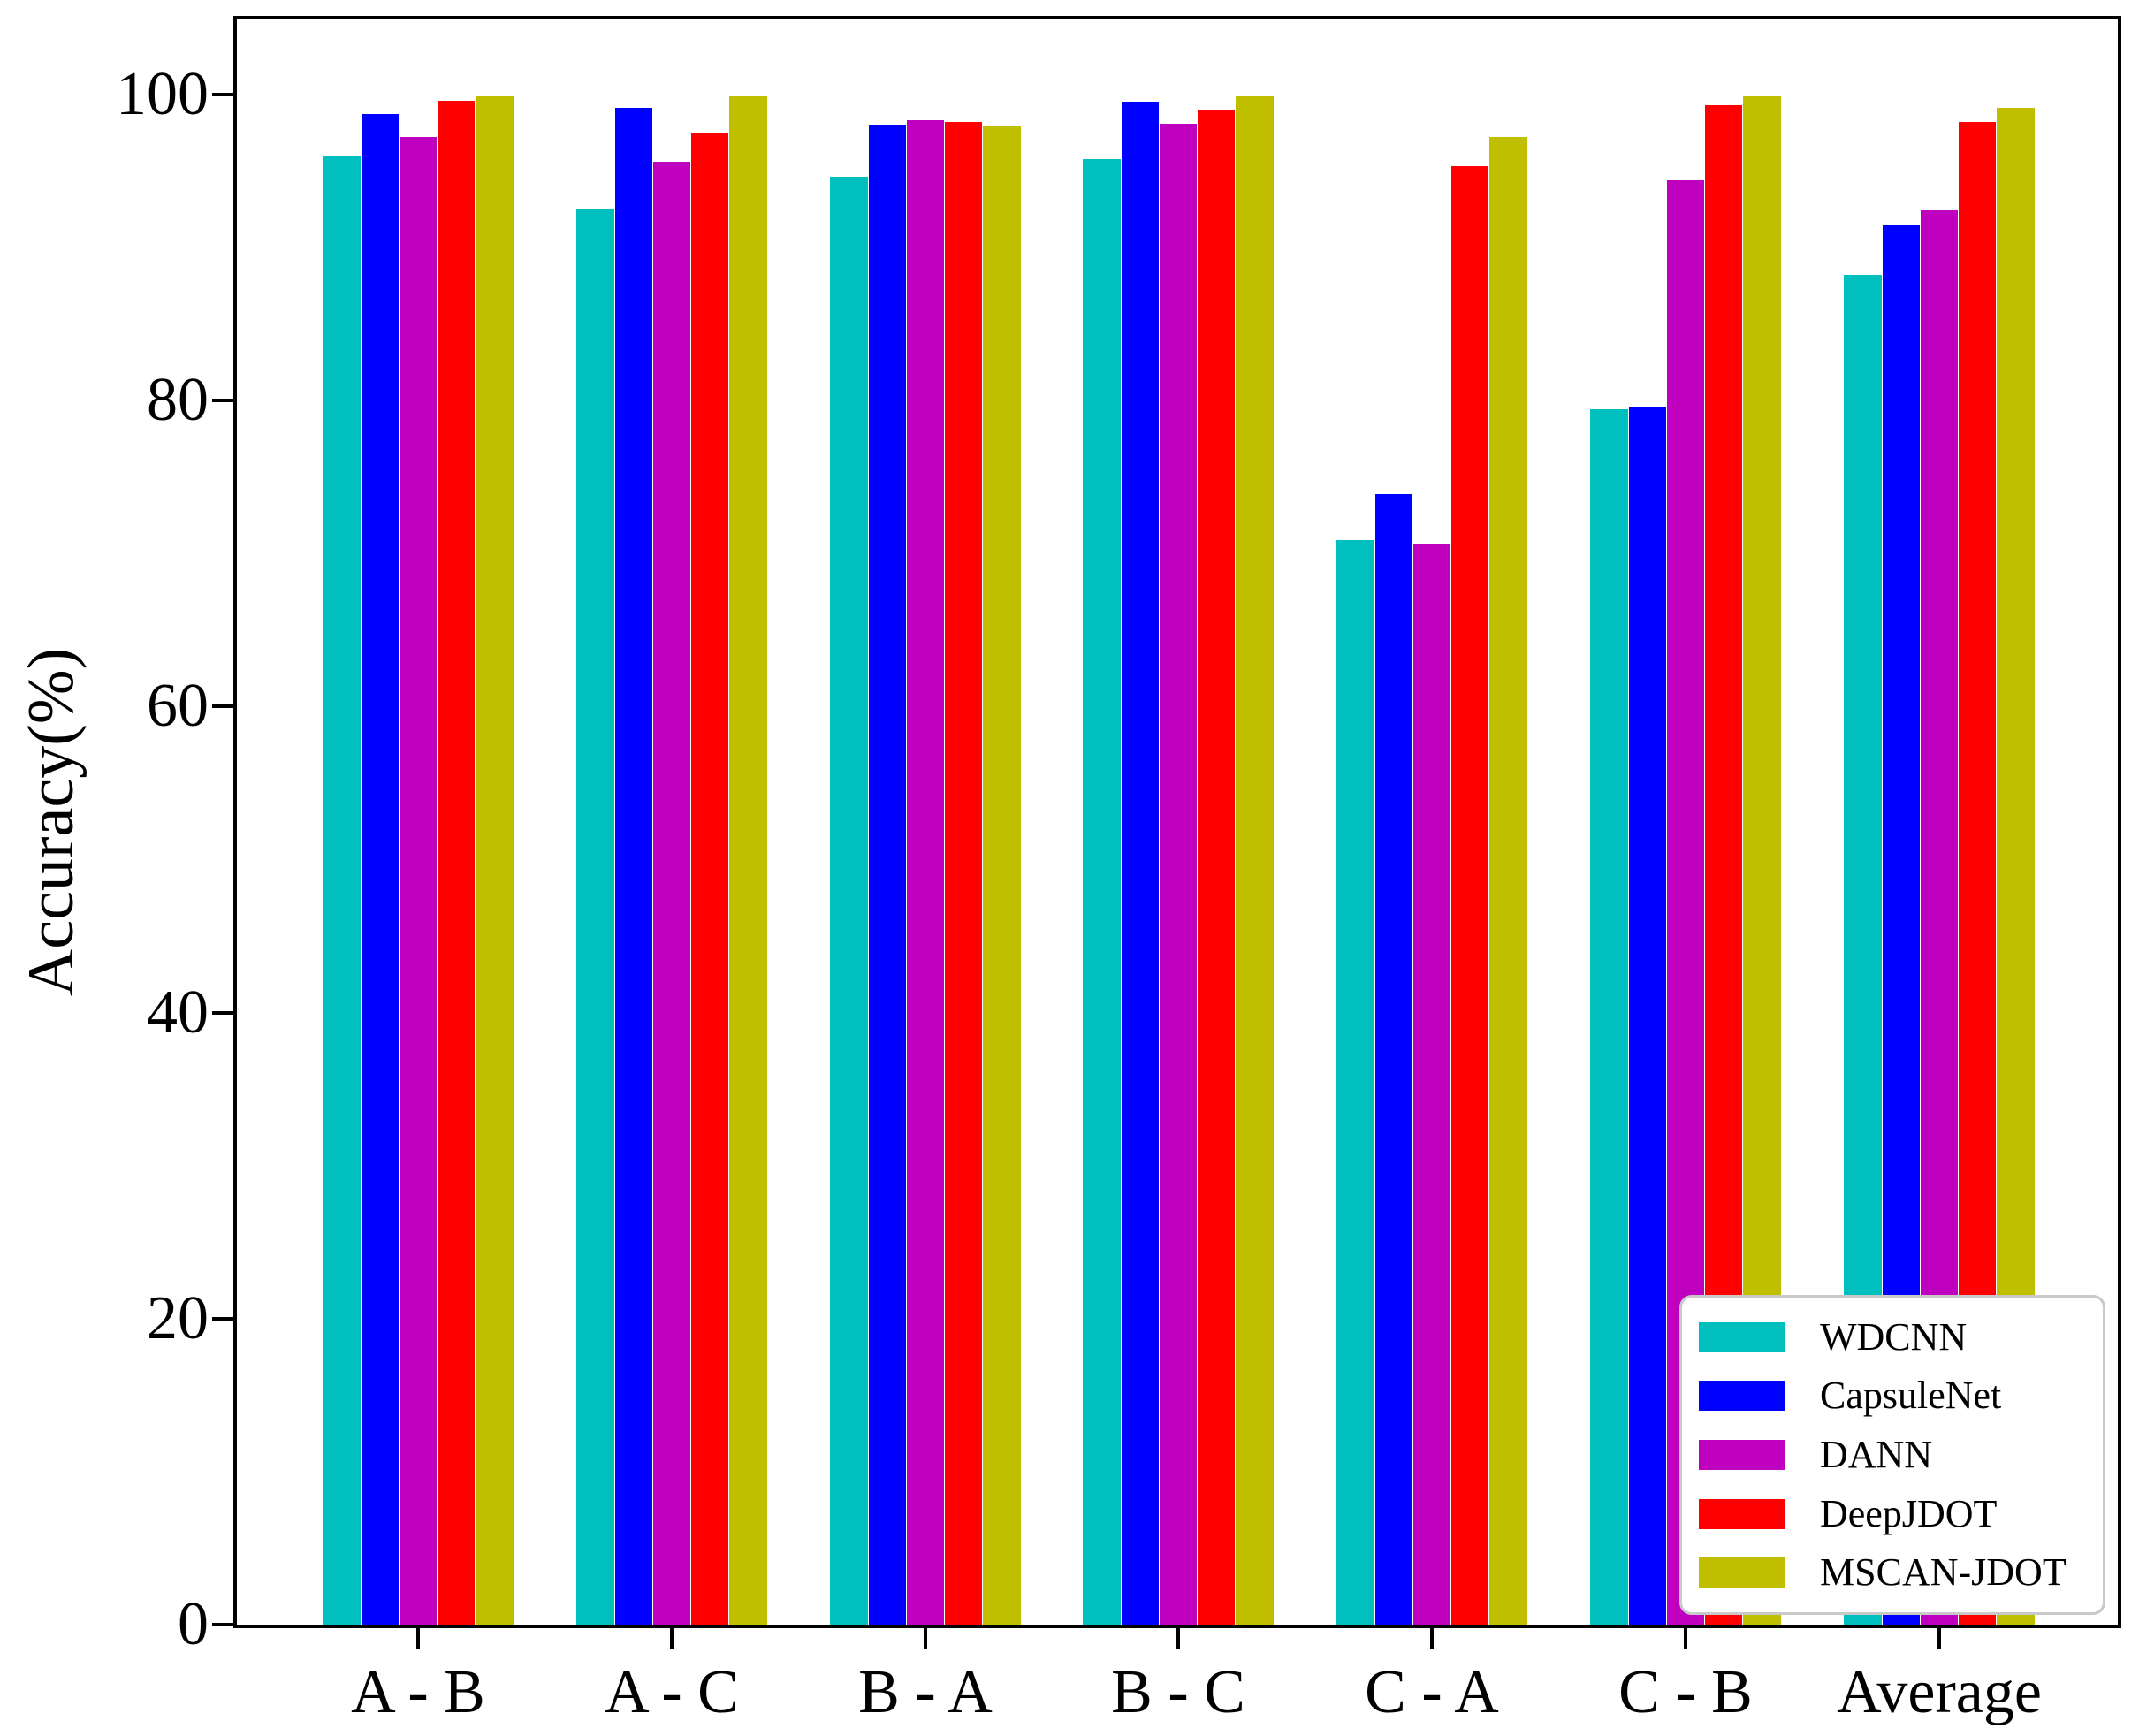 The width and height of the screenshot is (2139, 1736). Describe the element at coordinates (178, 1318) in the screenshot. I see `y-tick-label-20: 20` at that location.